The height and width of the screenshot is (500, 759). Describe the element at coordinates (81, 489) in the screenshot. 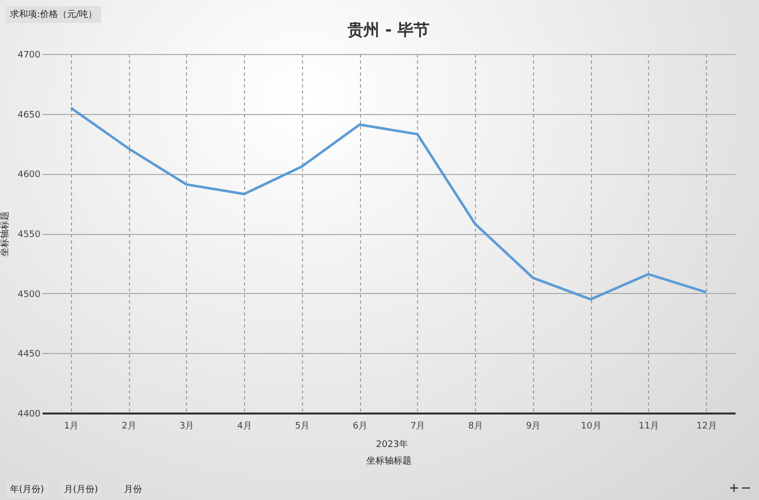

I see `text: 月(月份)` at that location.